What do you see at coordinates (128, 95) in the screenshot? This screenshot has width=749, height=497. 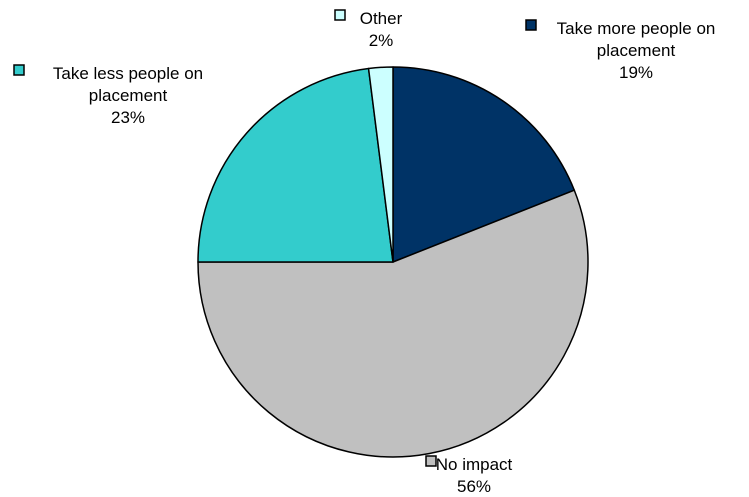 I see `slice-category-label-2-1: placement` at bounding box center [128, 95].